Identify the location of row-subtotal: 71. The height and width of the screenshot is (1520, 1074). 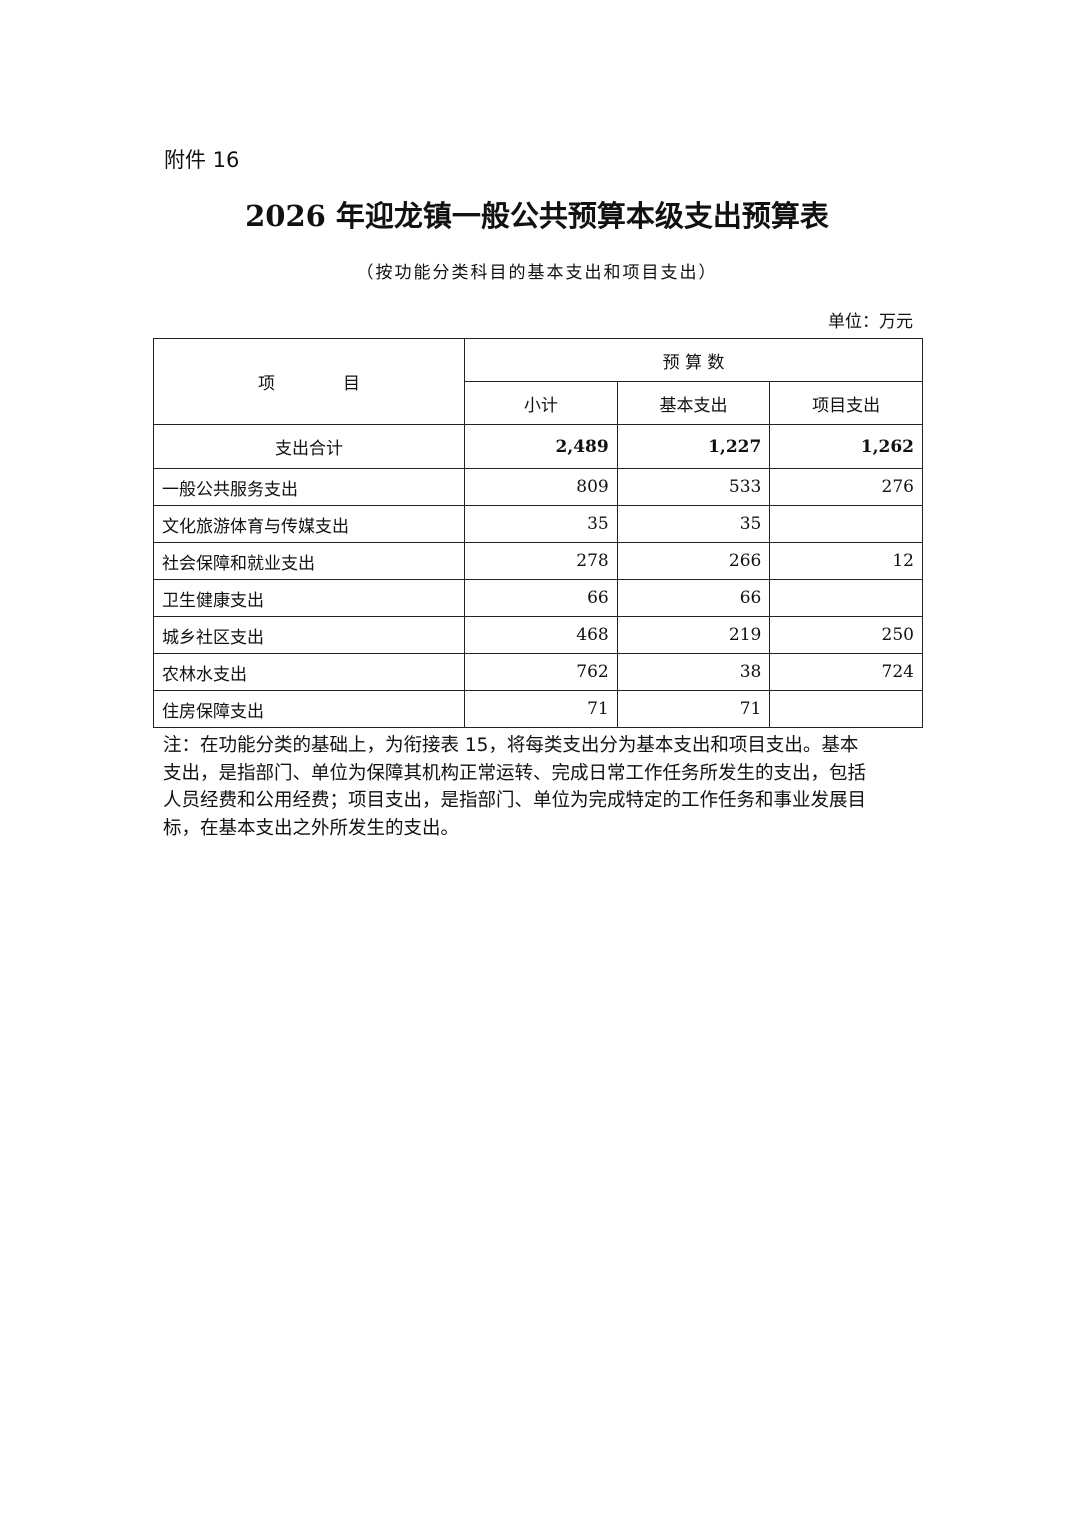
(541, 709).